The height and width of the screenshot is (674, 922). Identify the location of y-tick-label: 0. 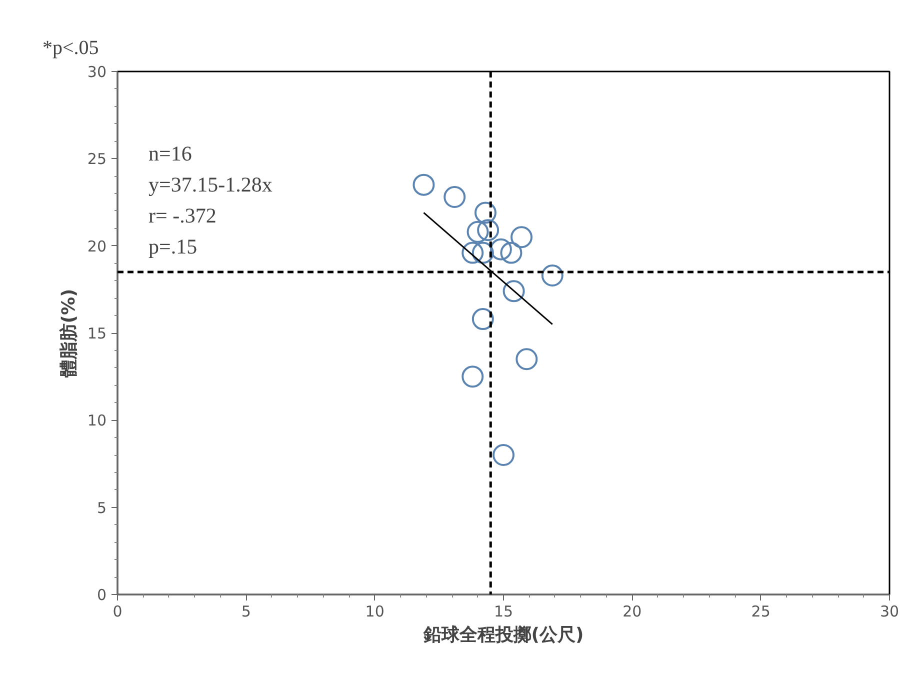
(101, 595).